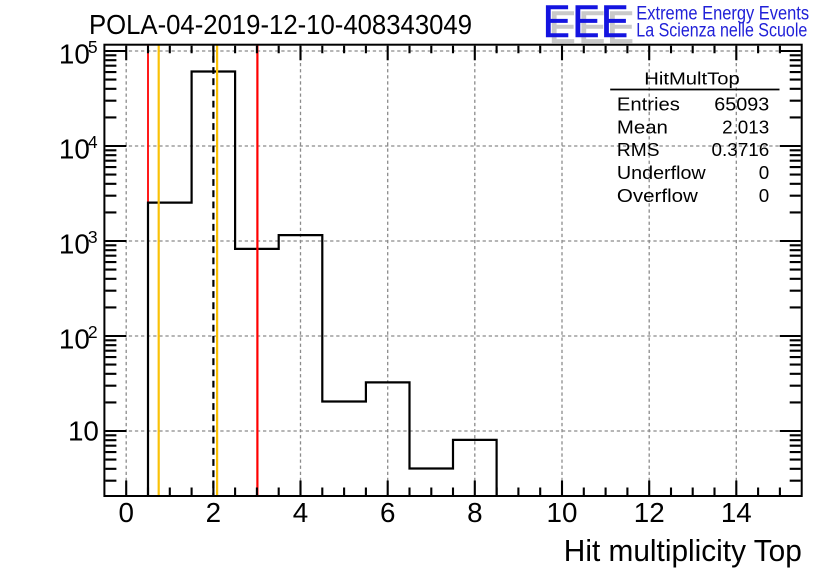 The height and width of the screenshot is (572, 836). What do you see at coordinates (657, 195) in the screenshot?
I see `svg-text: Overflow` at bounding box center [657, 195].